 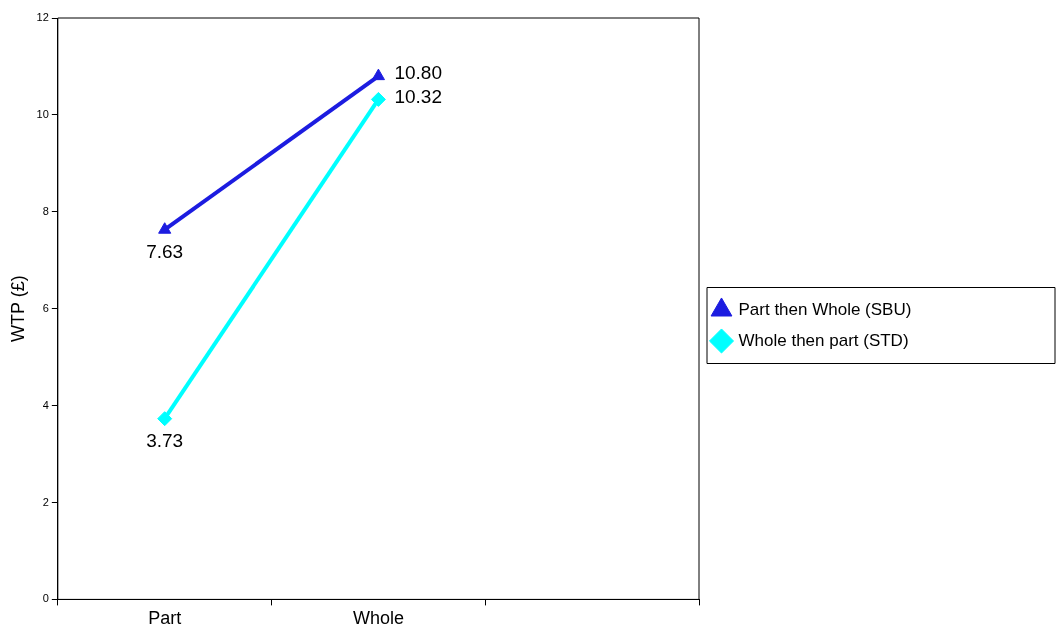 I want to click on y-tick-label: 2, so click(x=45, y=501).